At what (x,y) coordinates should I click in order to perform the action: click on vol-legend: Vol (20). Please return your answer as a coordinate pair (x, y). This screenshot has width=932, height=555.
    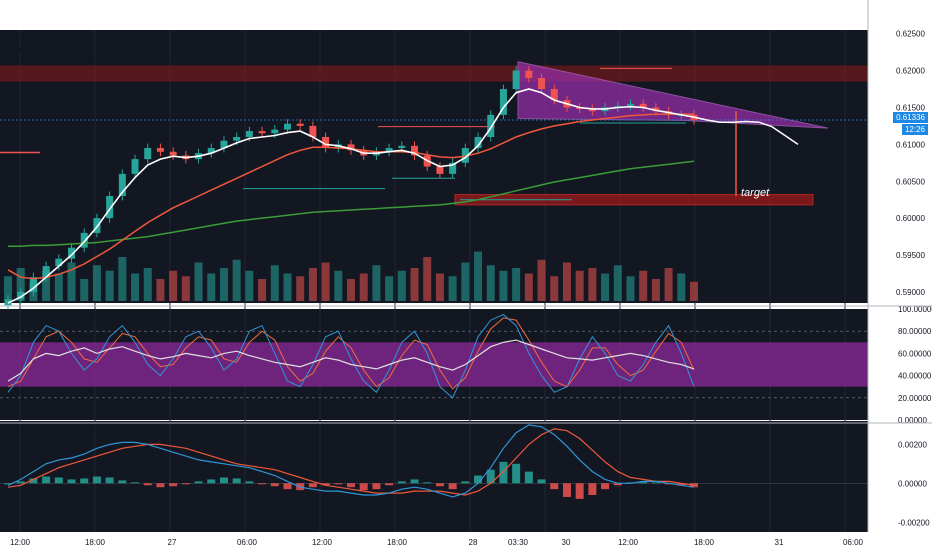
    Looking at the image, I should click on (20, 48).